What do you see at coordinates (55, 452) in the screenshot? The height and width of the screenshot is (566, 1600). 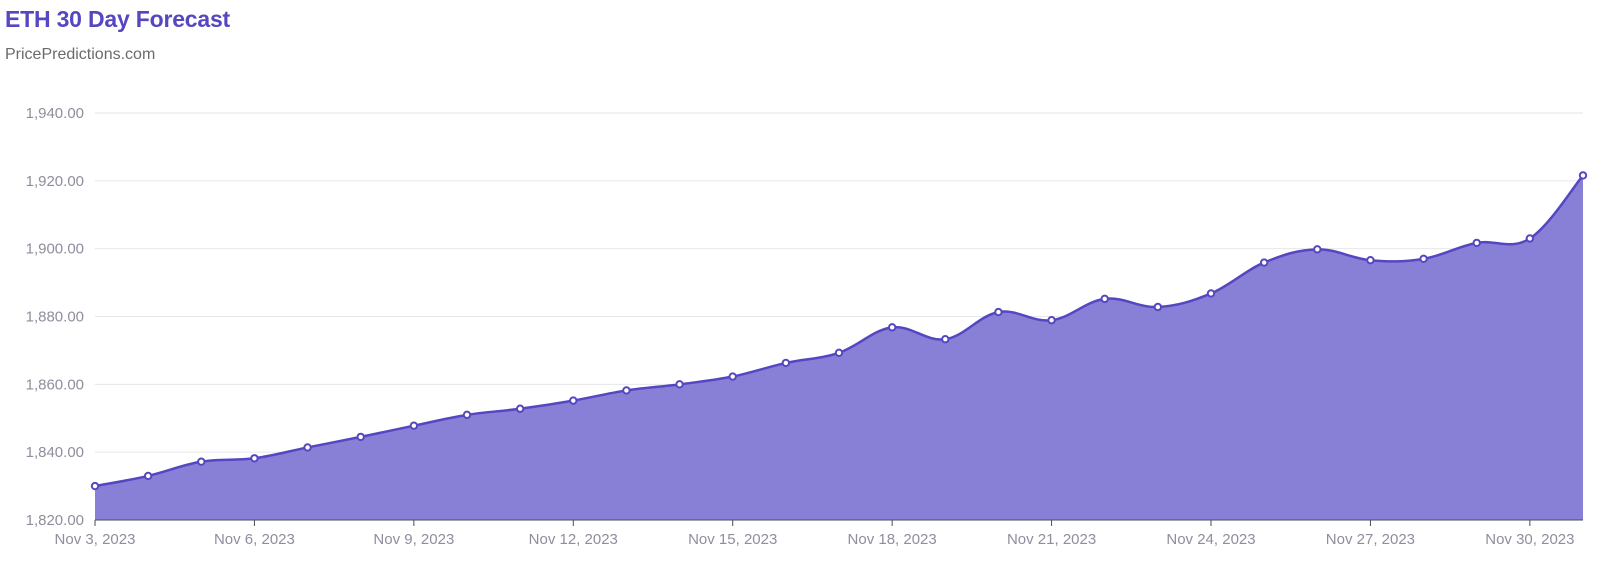 I see `y-tick-label: 1,840.00` at bounding box center [55, 452].